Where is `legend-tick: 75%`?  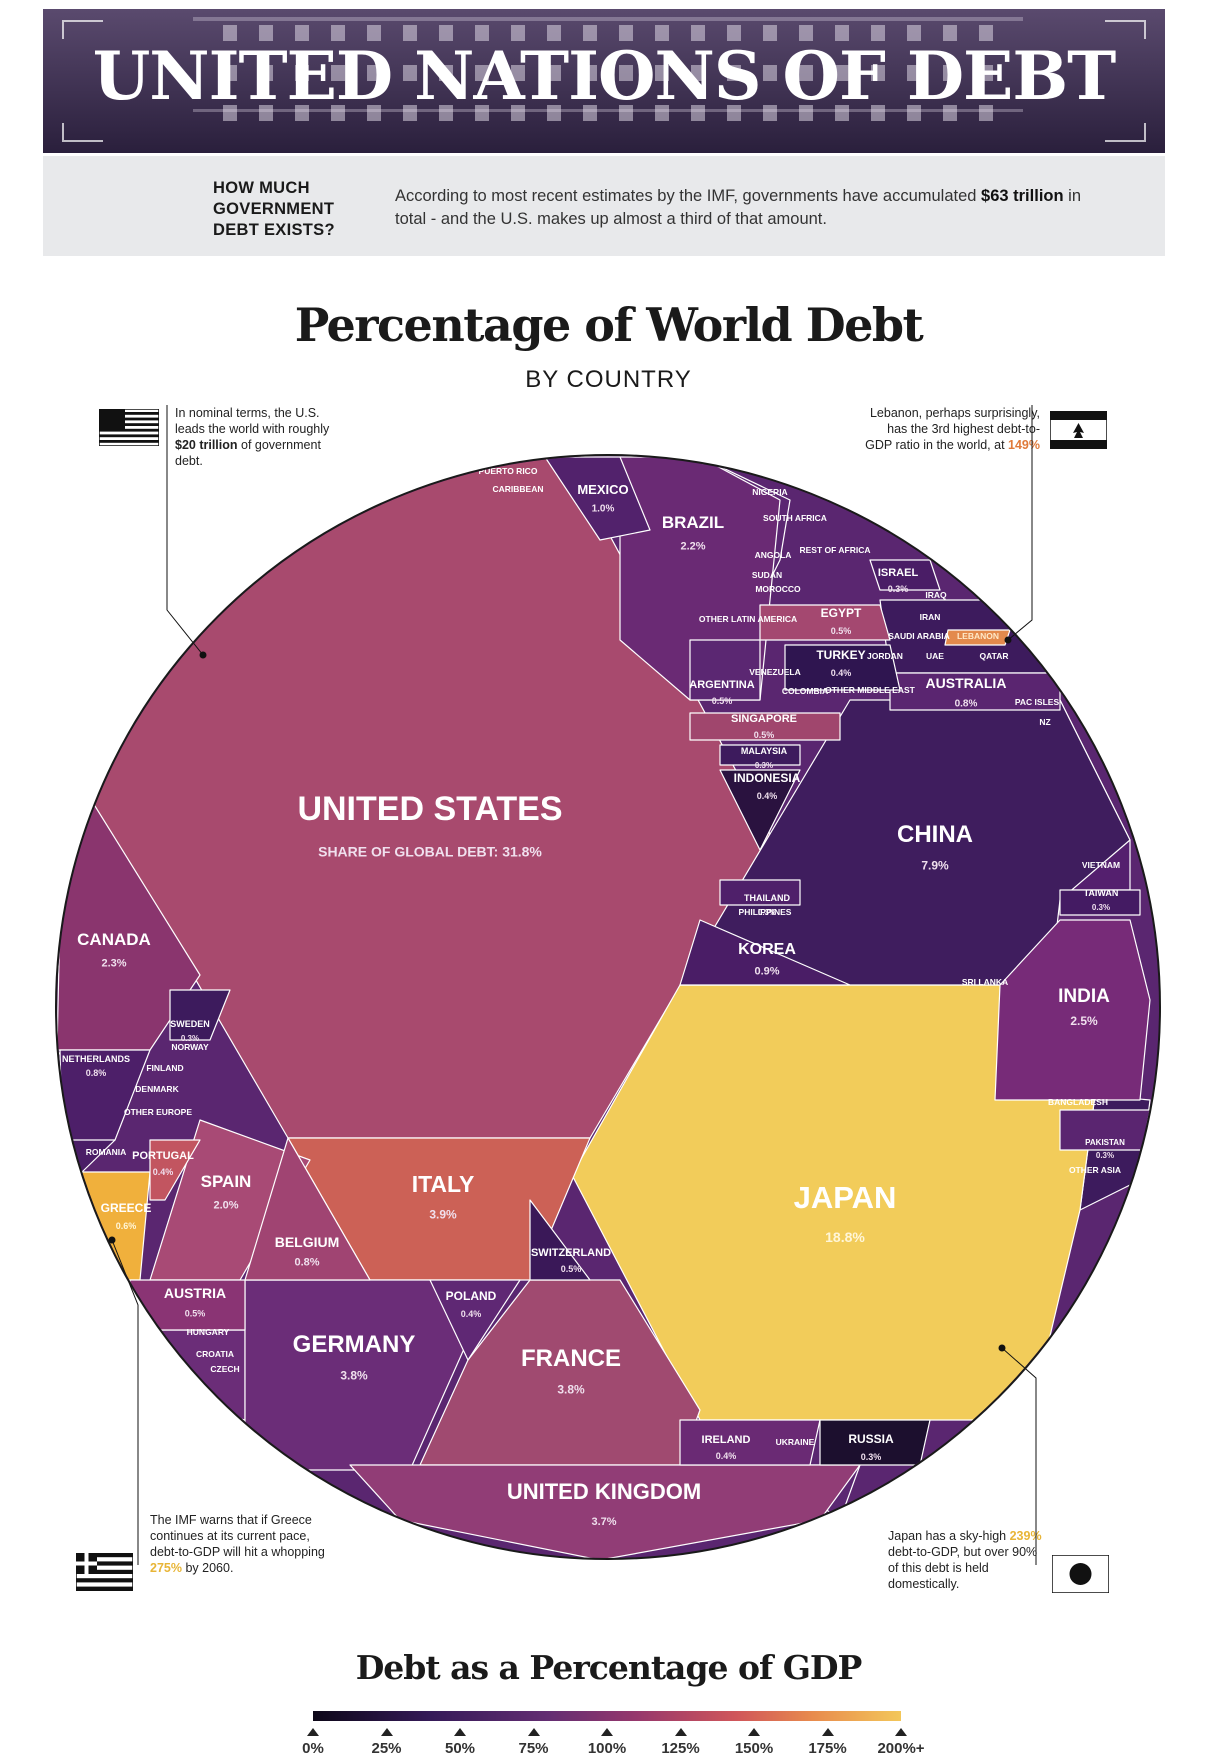 legend-tick: 75% is located at coordinates (534, 1742).